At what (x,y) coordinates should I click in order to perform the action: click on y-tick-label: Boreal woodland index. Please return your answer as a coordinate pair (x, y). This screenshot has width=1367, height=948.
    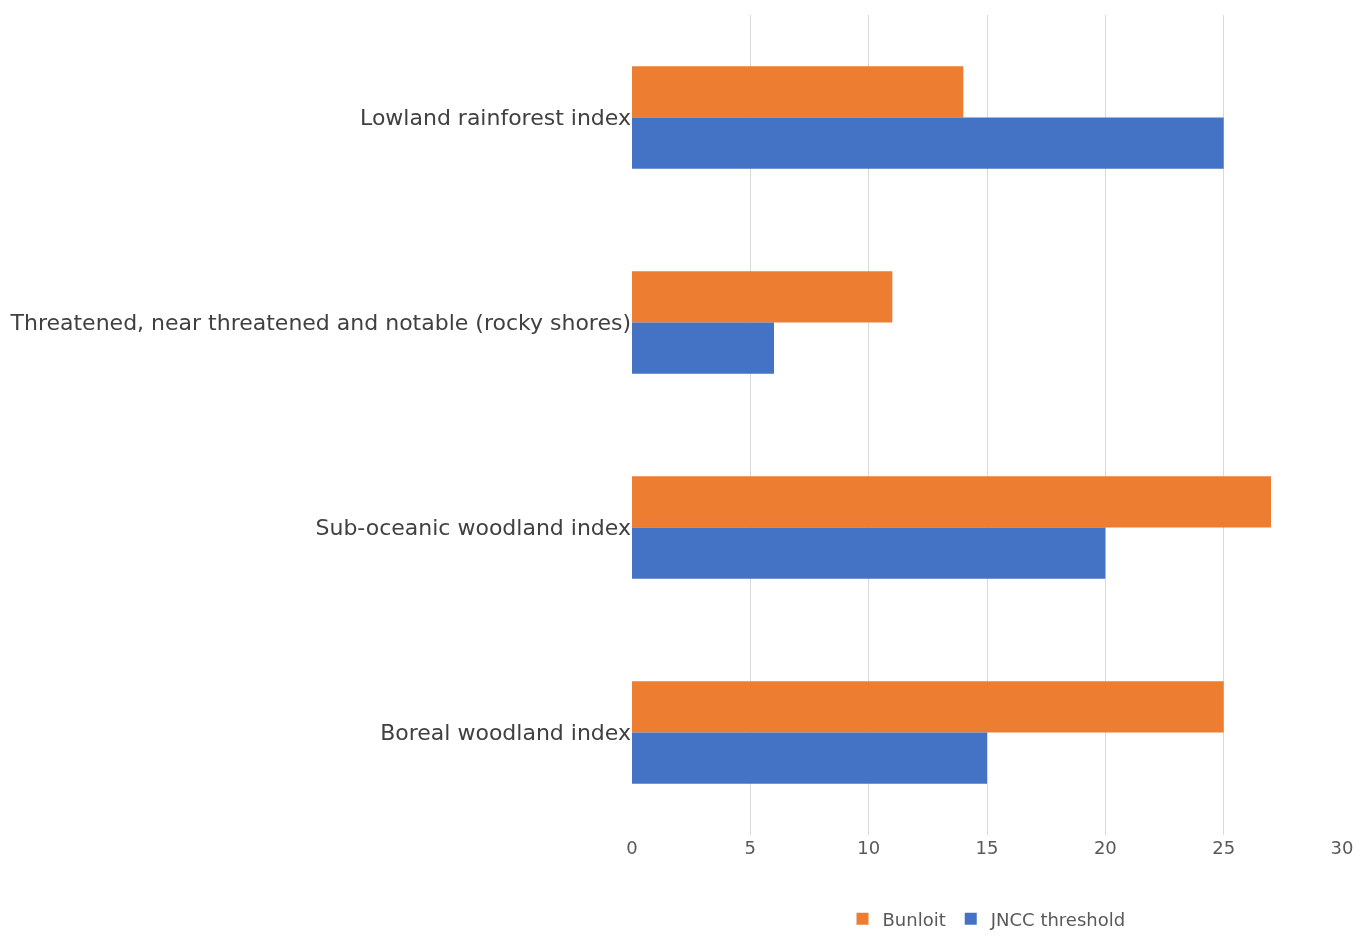
    Looking at the image, I should click on (505, 733).